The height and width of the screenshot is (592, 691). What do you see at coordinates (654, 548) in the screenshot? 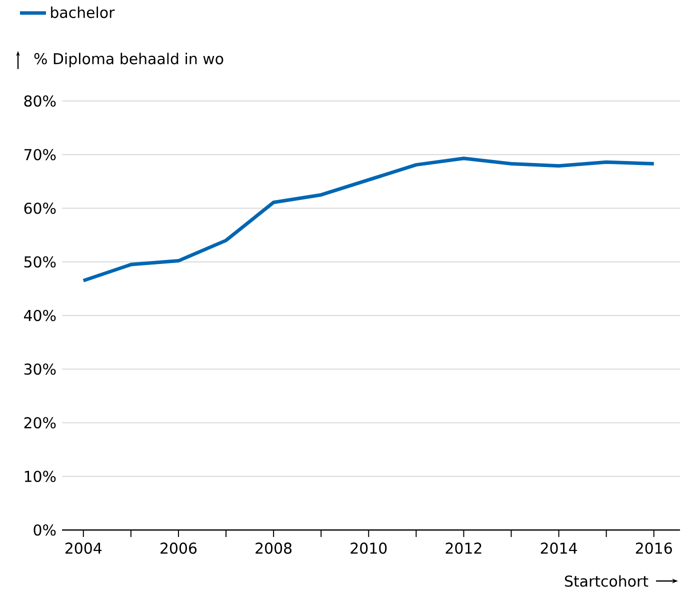
I see `x-tick-label: 2016` at bounding box center [654, 548].